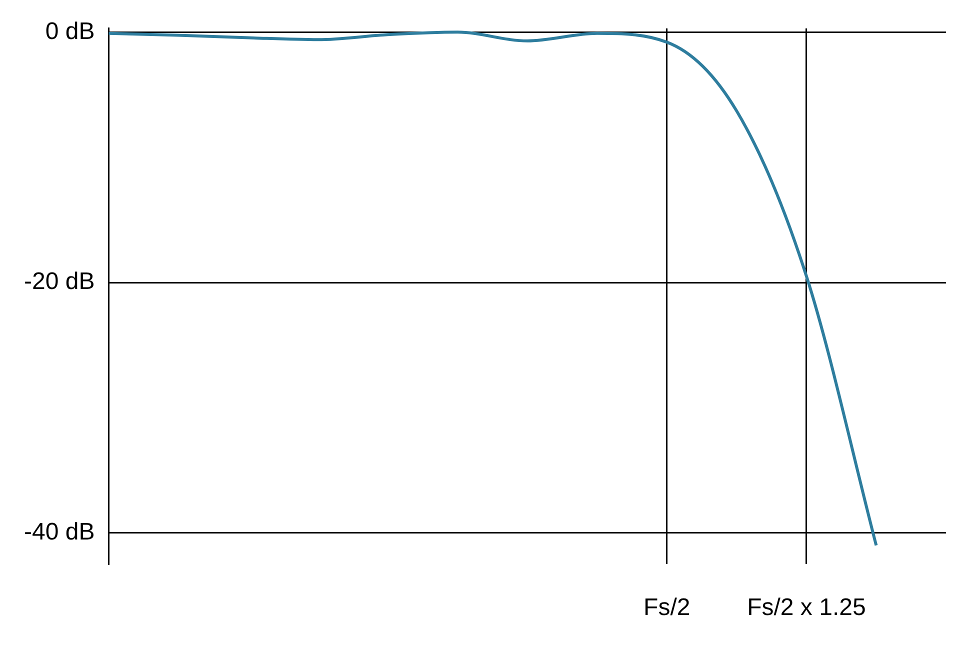 Image resolution: width=976 pixels, height=663 pixels. I want to click on x-tick-label: Fs/2, so click(667, 608).